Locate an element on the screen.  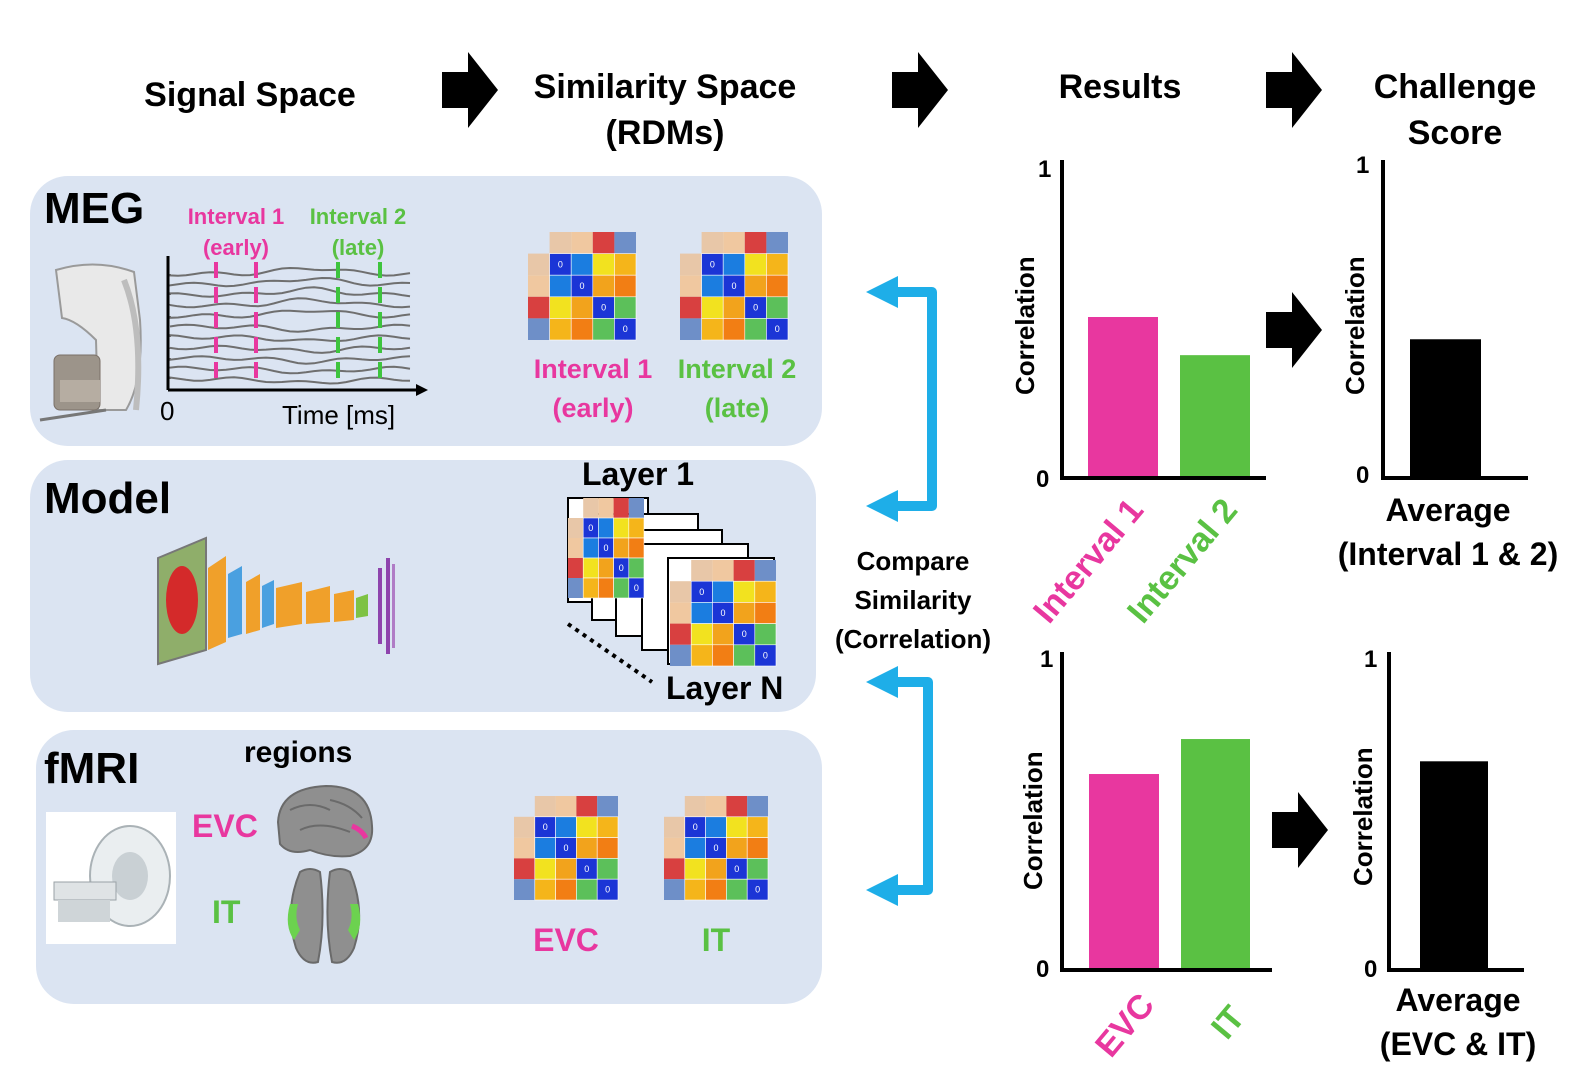
rdm-interval2-line2: (late) is located at coordinates (737, 408).